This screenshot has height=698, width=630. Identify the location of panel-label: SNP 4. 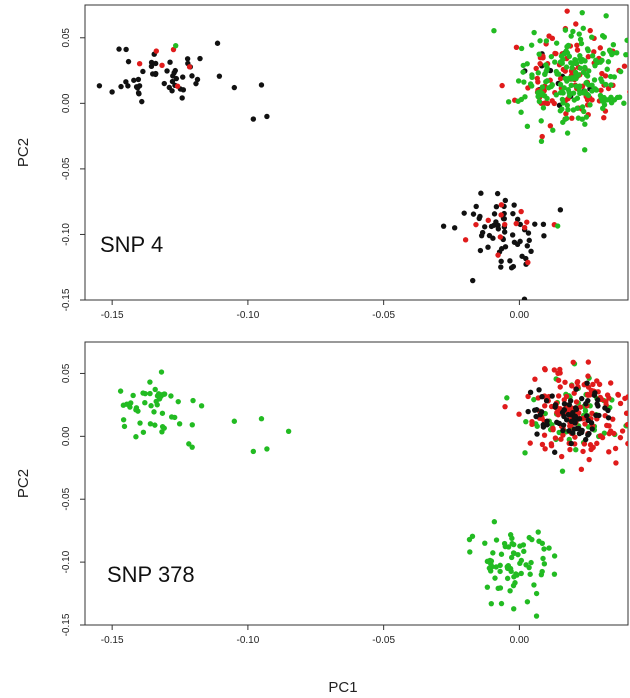
(131, 244).